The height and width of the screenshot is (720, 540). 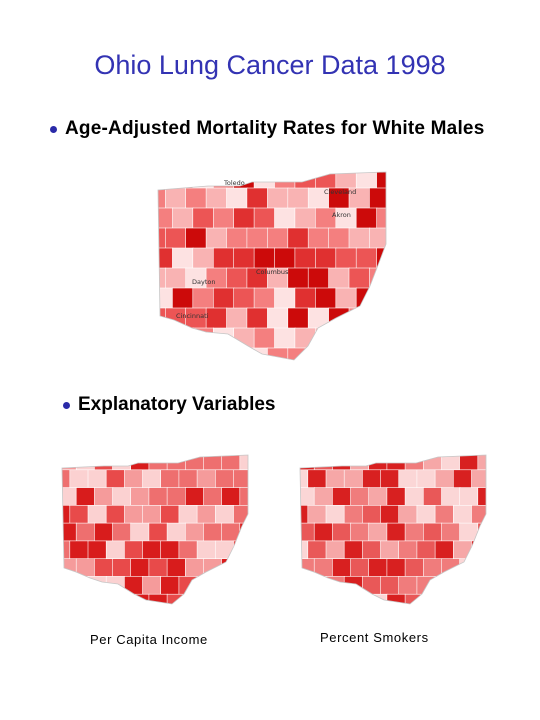 I want to click on city-label-cincinnati: Cincinnati, so click(x=192, y=316).